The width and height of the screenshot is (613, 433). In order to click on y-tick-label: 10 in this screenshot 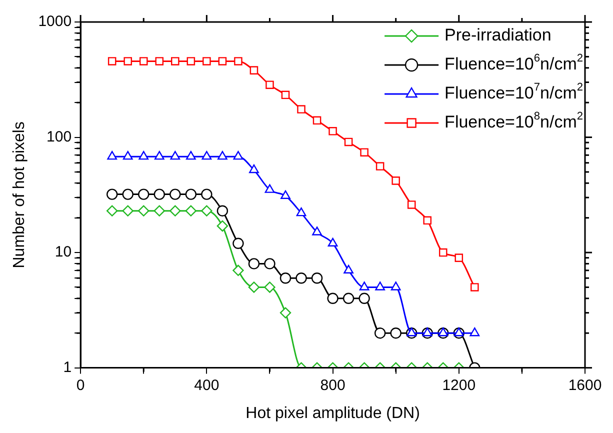, I will do `click(63, 252)`.